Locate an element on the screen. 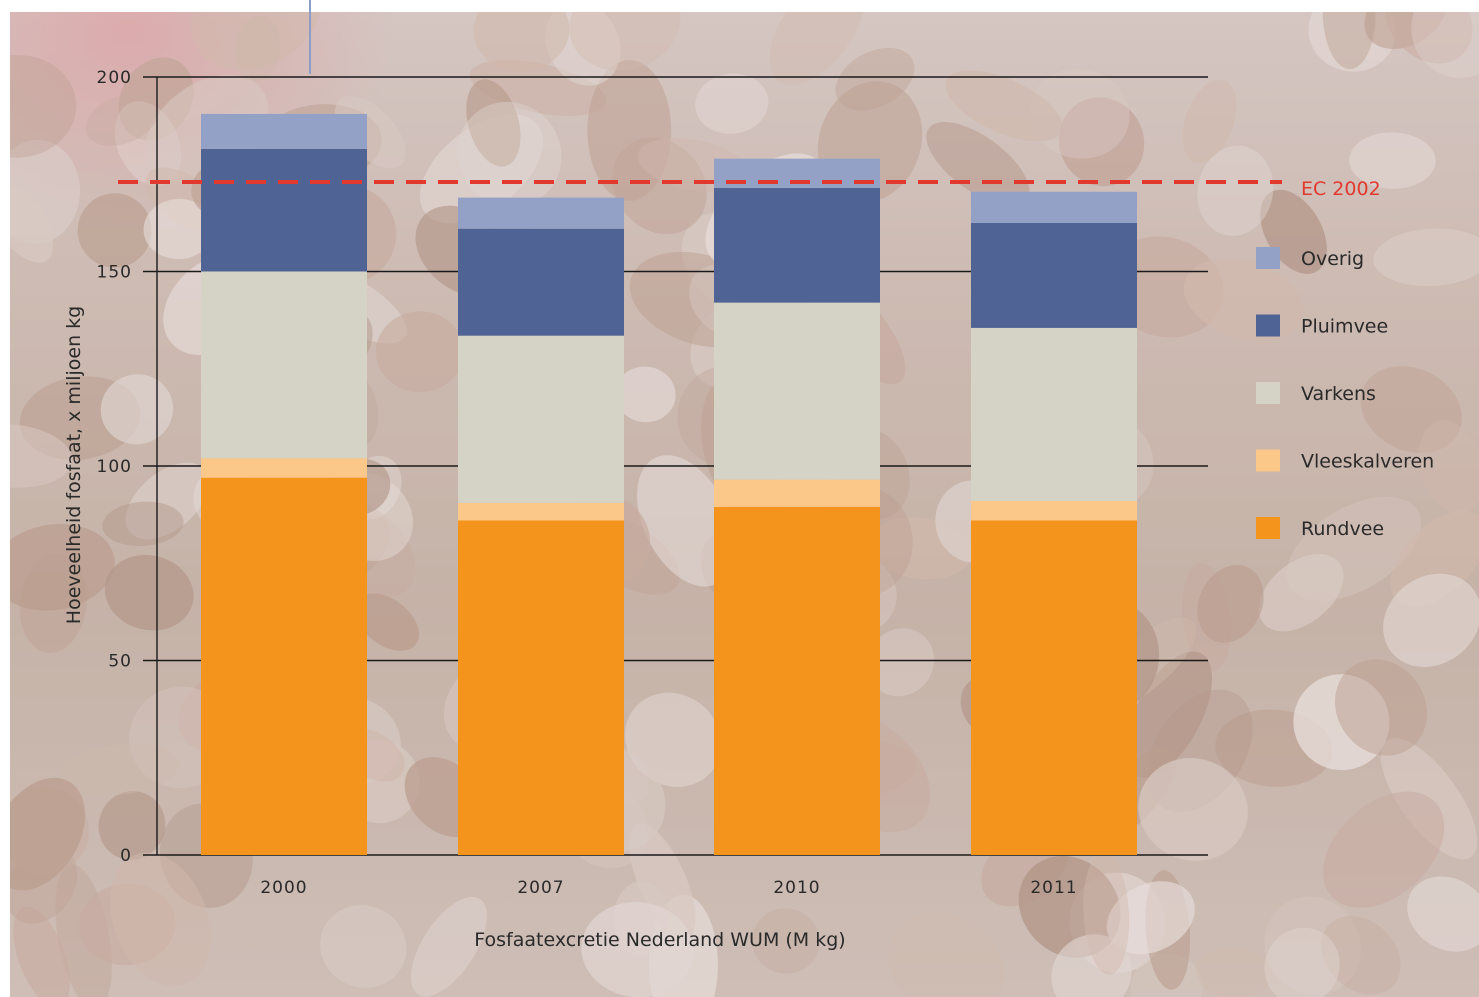 This screenshot has width=1479, height=997. bar-segment-varkens-2010 is located at coordinates (797, 391).